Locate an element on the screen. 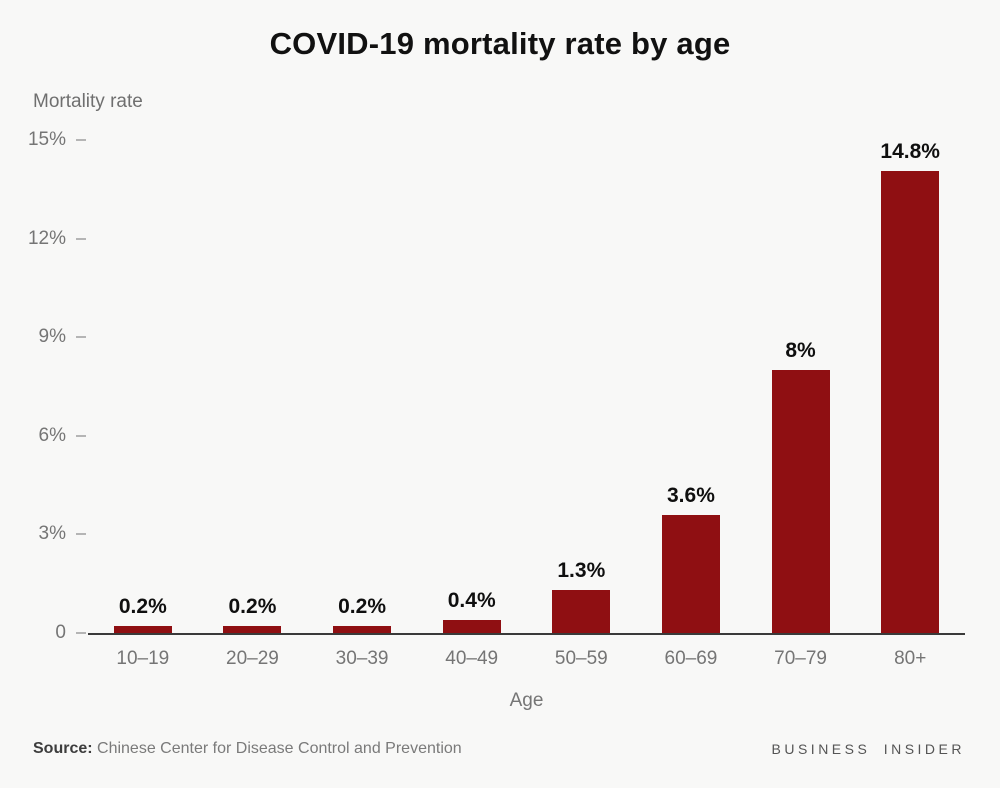  x-tick-label: 30–39 is located at coordinates (362, 658).